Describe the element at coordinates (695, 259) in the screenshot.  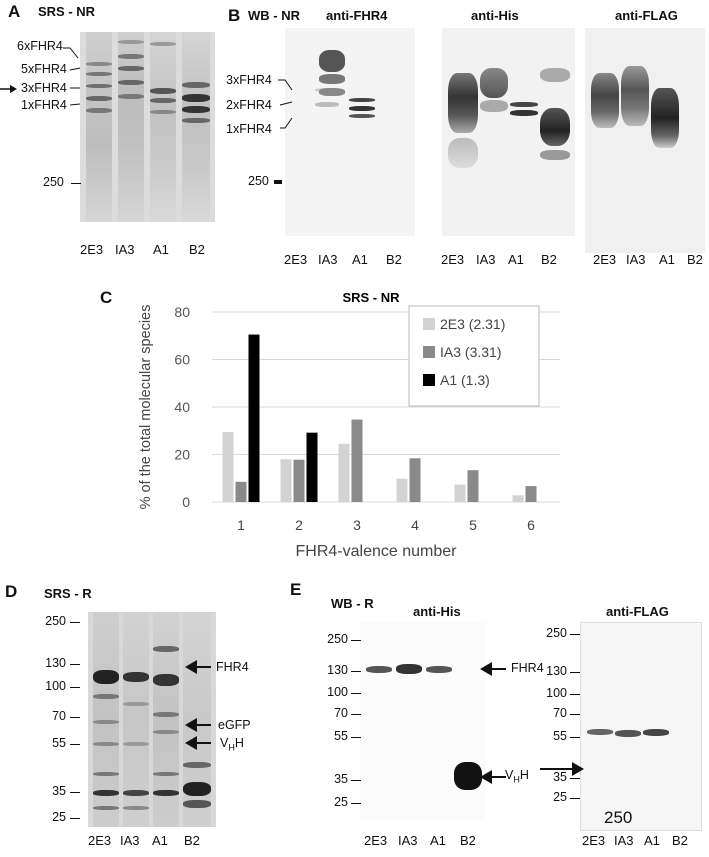
I see `blot-3-lane-4: B2` at that location.